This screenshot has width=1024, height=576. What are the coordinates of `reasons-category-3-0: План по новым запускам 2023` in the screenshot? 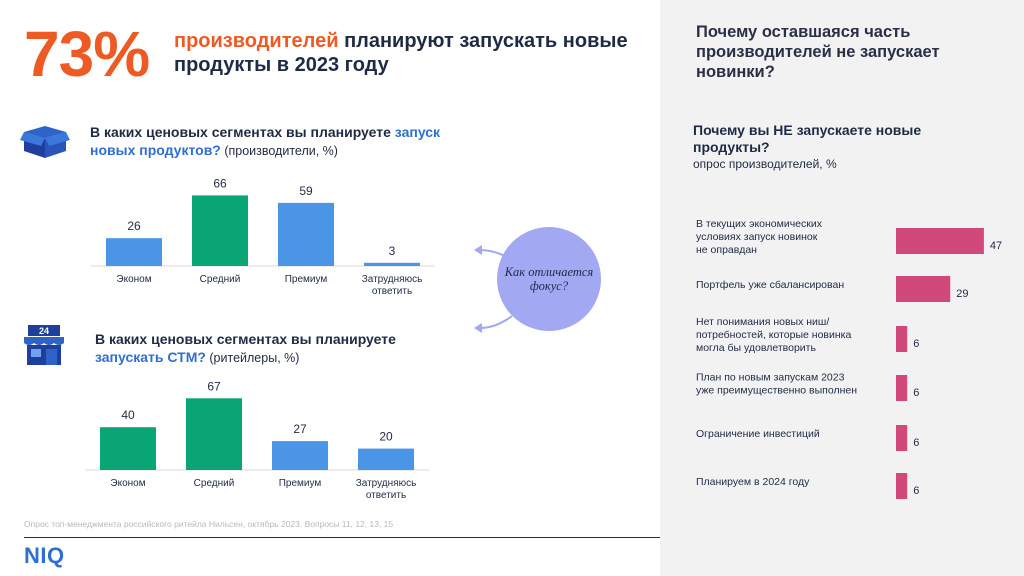 It's located at (770, 378).